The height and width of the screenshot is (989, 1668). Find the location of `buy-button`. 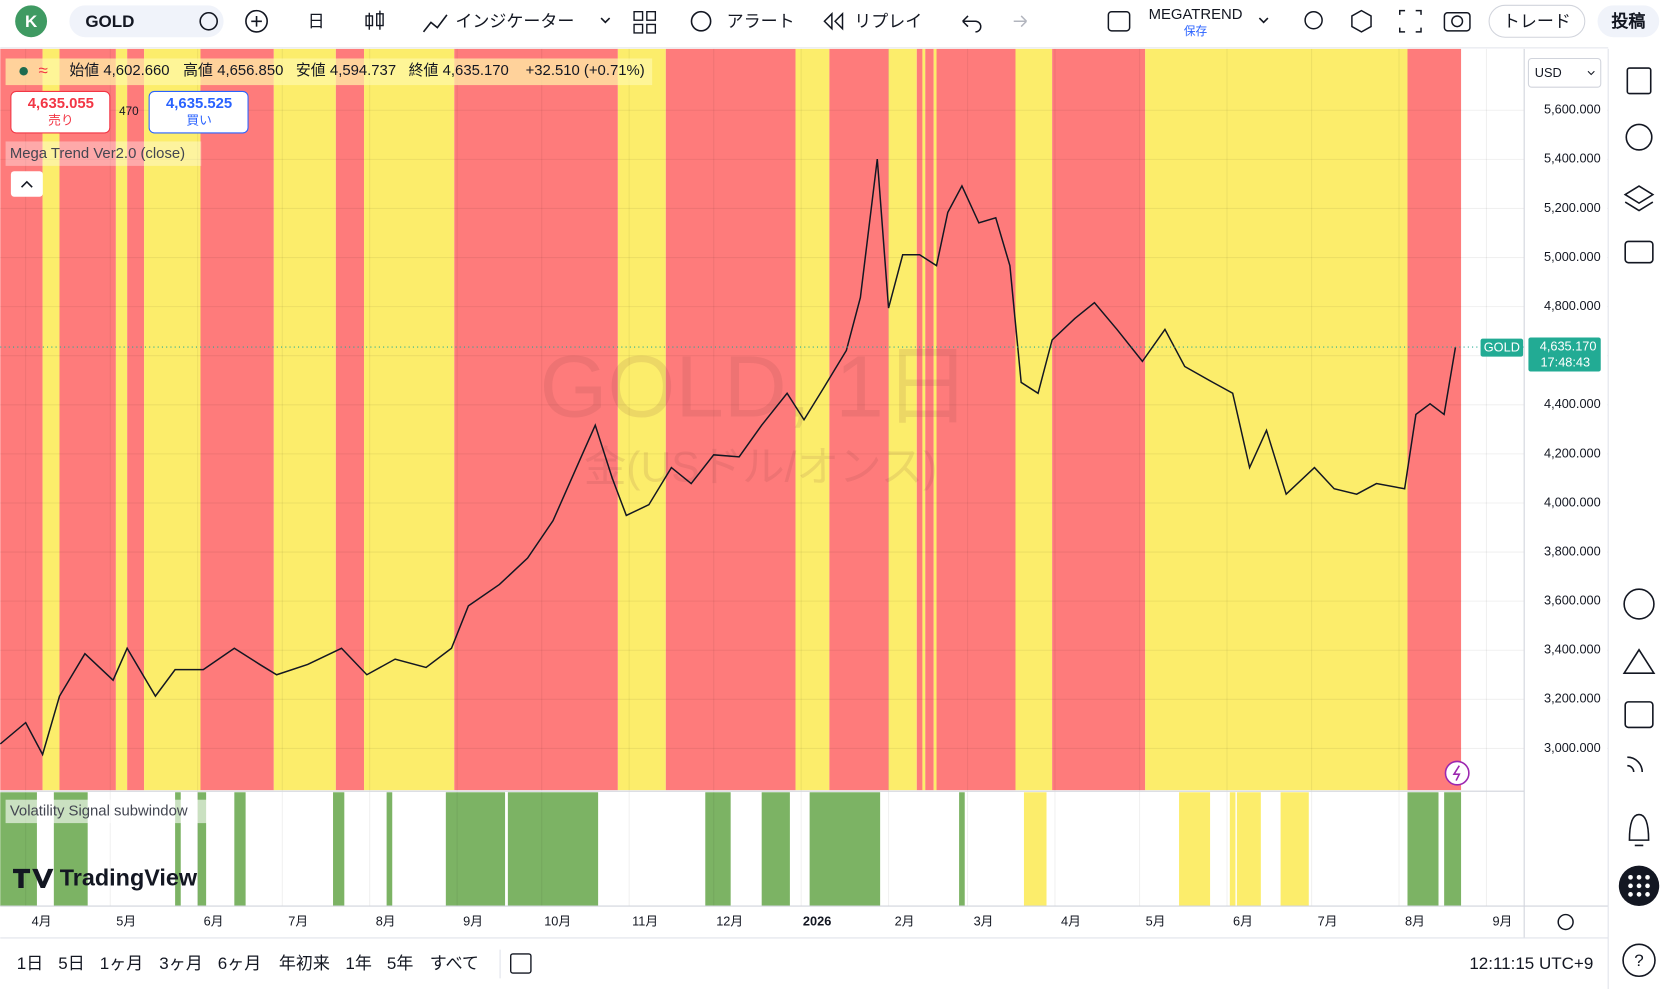

buy-button is located at coordinates (198, 112).